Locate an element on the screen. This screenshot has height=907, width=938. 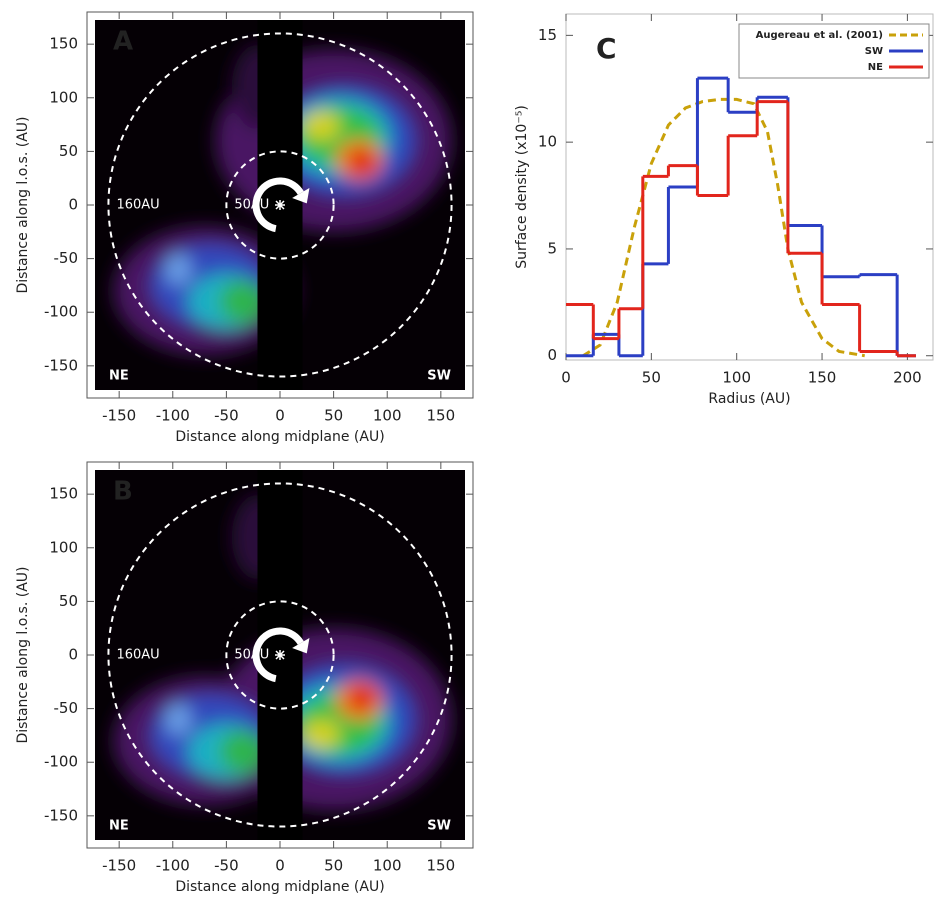
y-tick-label: 10 is located at coordinates (547, 142).